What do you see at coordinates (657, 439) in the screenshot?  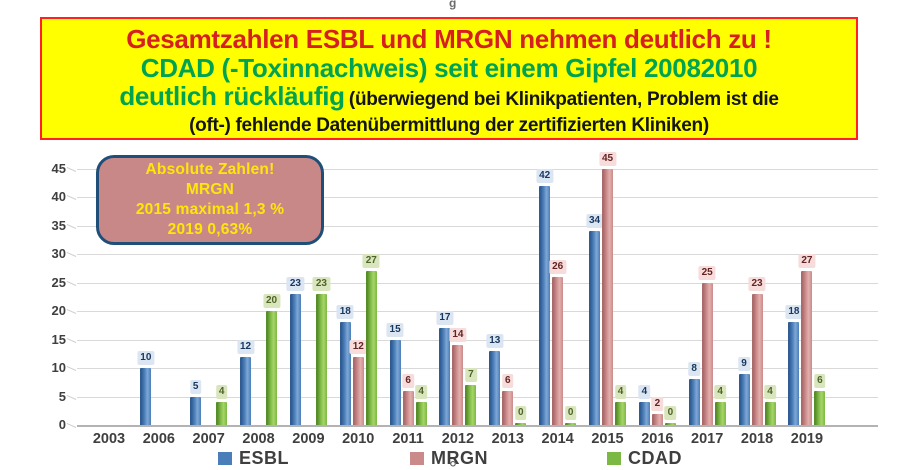 I see `x-axis-label-2016: 2016` at bounding box center [657, 439].